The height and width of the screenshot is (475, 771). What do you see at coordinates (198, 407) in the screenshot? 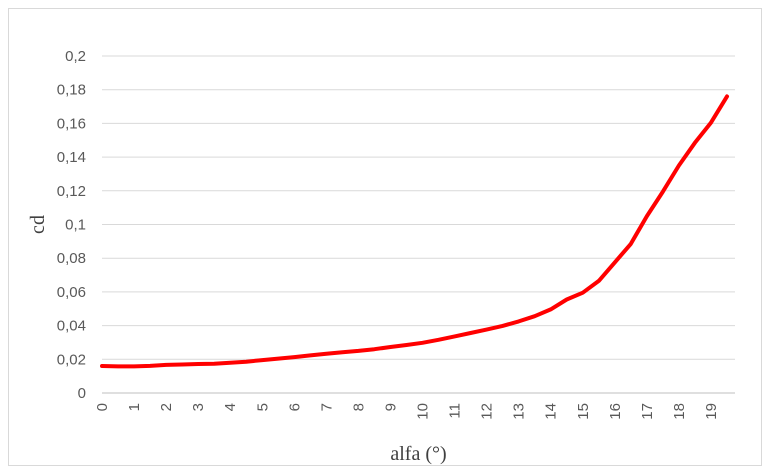
I see `x-tick-label: 3` at bounding box center [198, 407].